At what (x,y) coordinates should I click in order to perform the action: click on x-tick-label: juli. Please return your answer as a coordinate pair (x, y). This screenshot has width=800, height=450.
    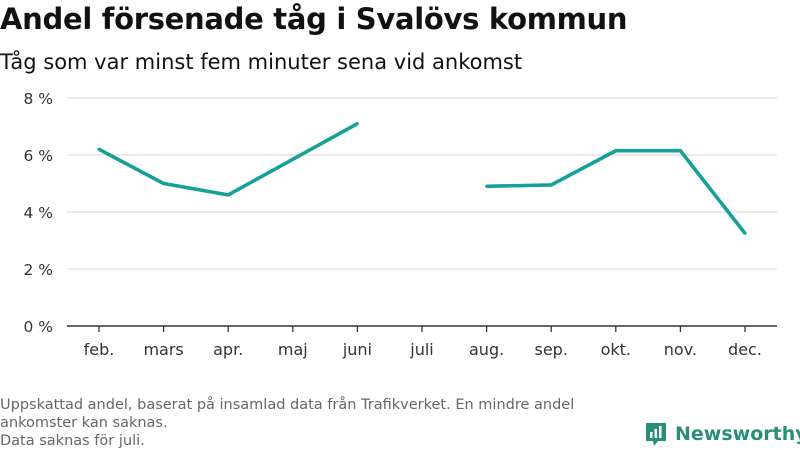
    Looking at the image, I should click on (421, 349).